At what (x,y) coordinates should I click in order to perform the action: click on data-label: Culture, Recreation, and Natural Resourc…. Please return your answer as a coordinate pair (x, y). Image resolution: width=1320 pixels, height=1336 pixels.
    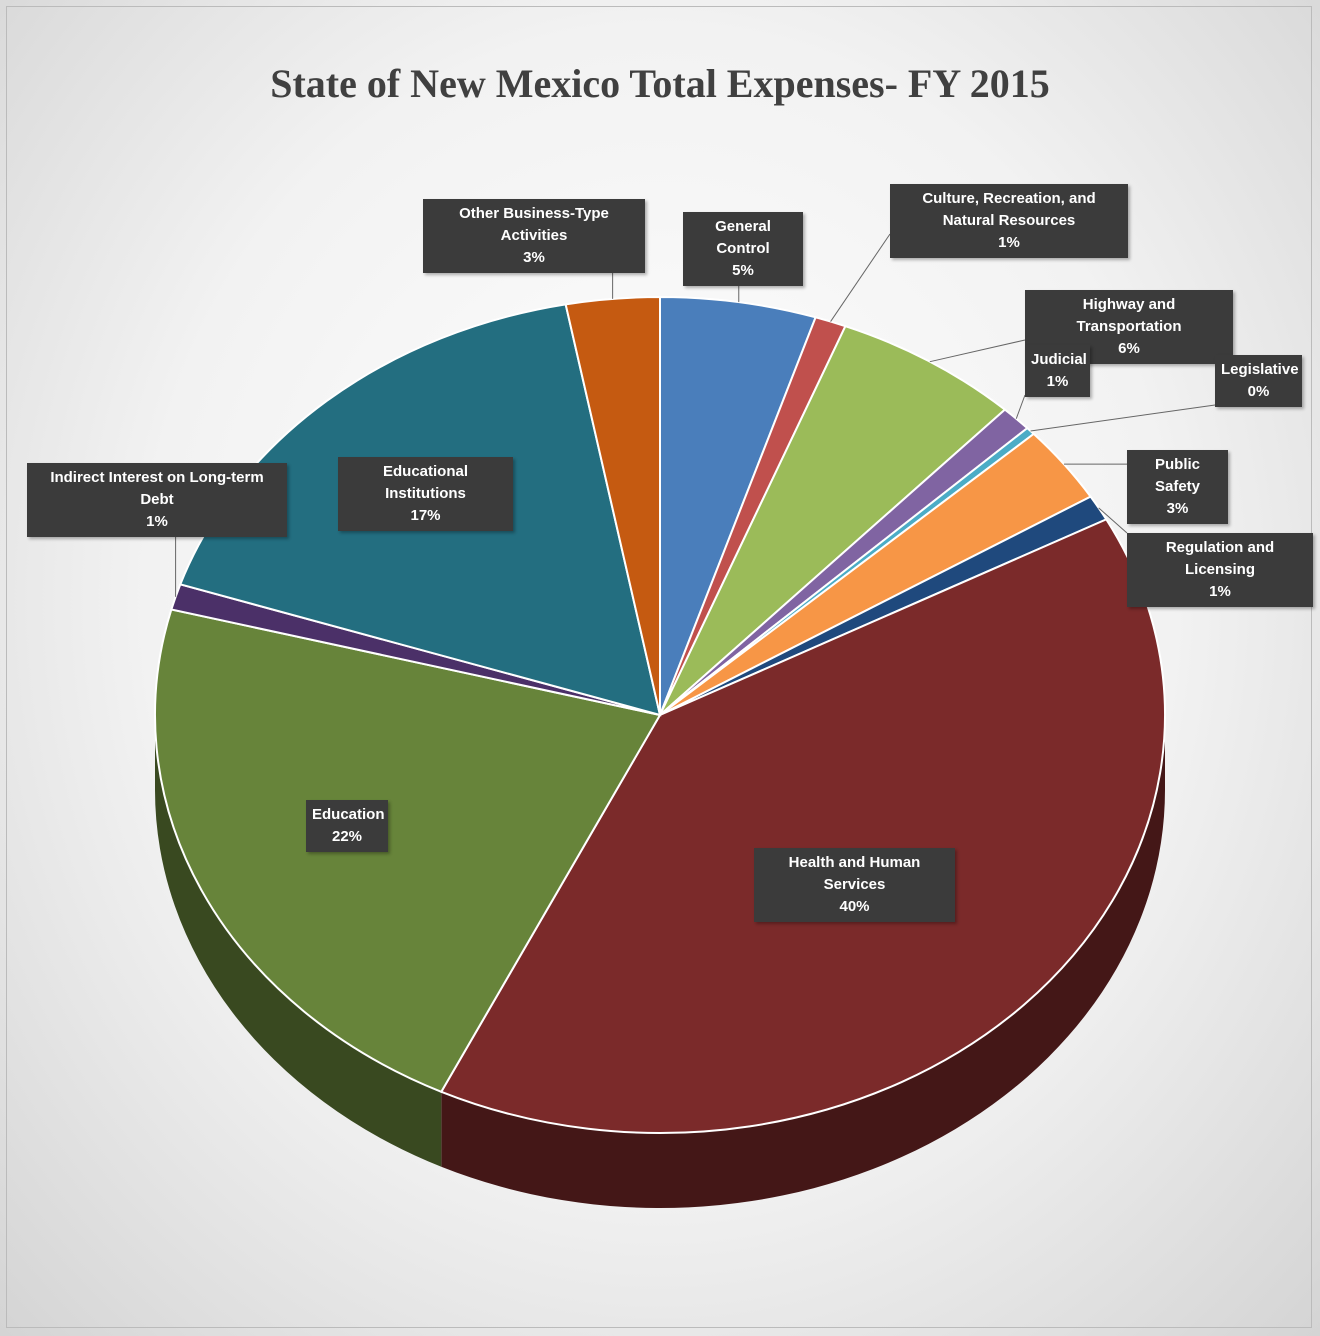
    Looking at the image, I should click on (1009, 221).